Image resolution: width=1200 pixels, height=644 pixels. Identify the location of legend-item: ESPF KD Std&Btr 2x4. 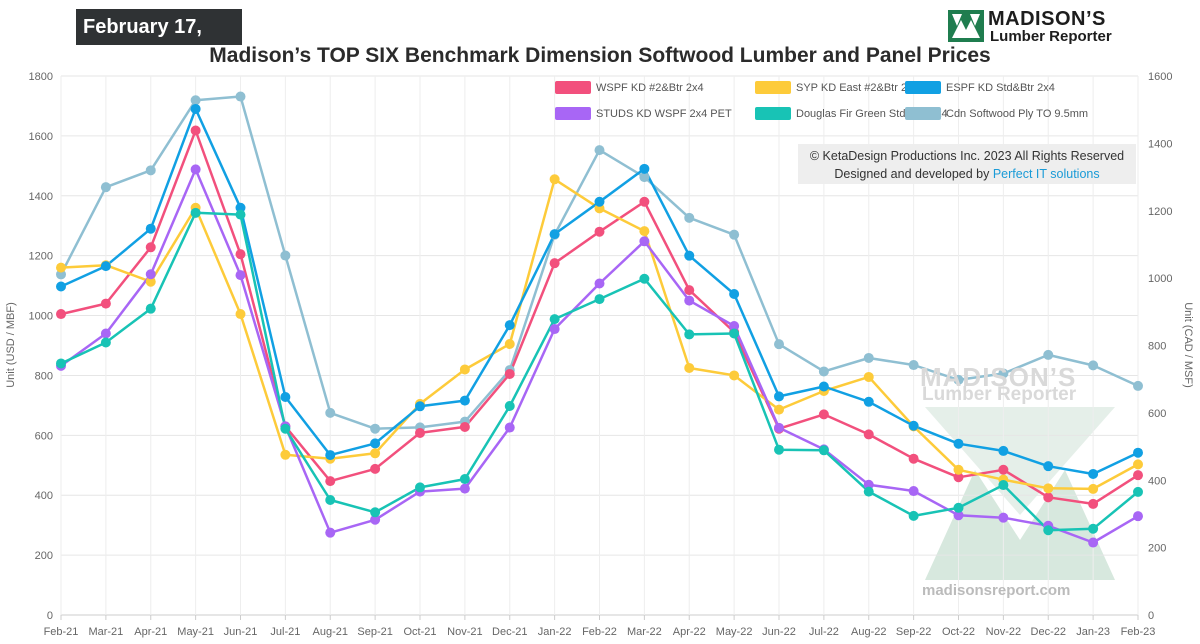
(980, 88).